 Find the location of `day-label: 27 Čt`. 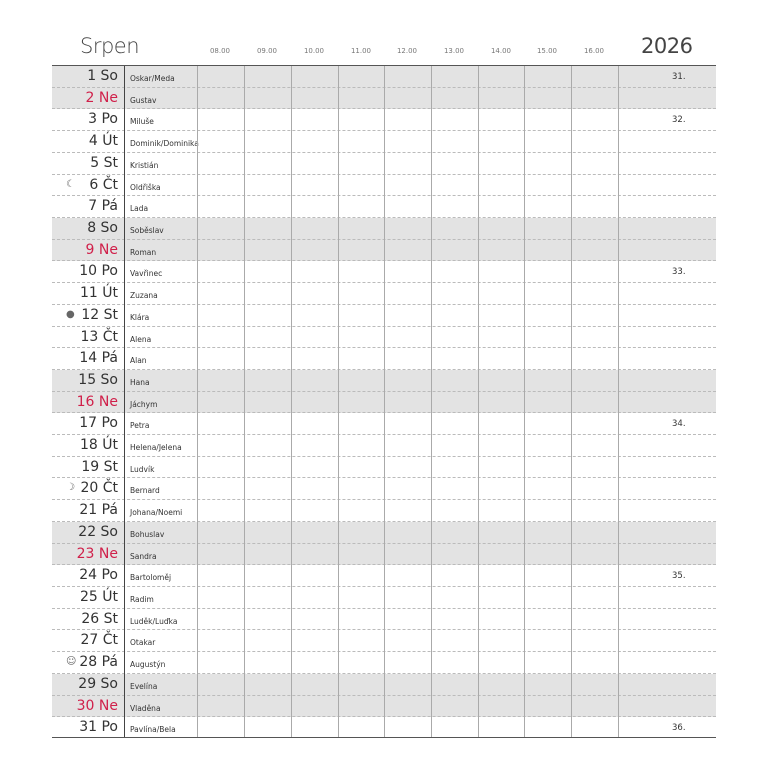

day-label: 27 Čt is located at coordinates (99, 640).